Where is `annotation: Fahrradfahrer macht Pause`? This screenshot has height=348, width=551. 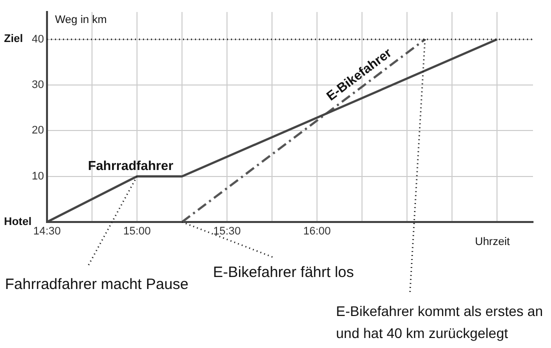 annotation: Fahrradfahrer macht Pause is located at coordinates (96, 285).